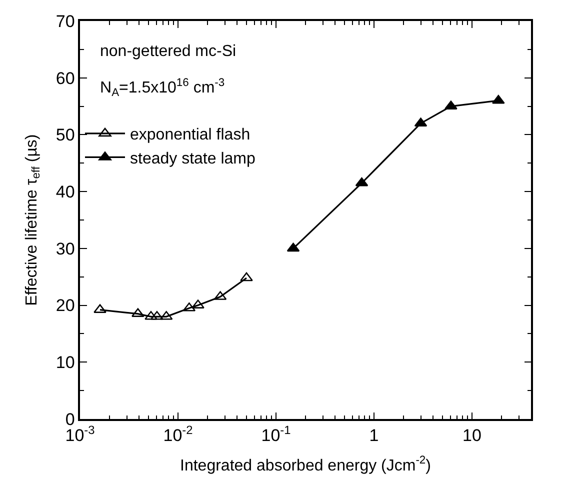 The height and width of the screenshot is (487, 561). I want to click on x-tick-label: 1, so click(374, 436).